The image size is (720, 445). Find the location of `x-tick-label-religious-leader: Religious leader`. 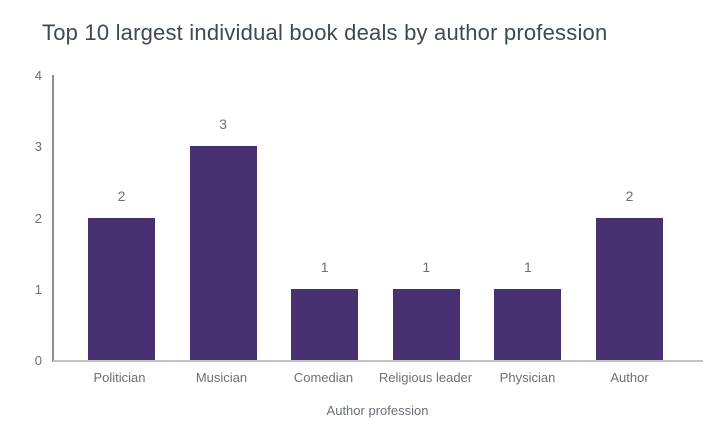

x-tick-label-religious-leader: Religious leader is located at coordinates (425, 377).